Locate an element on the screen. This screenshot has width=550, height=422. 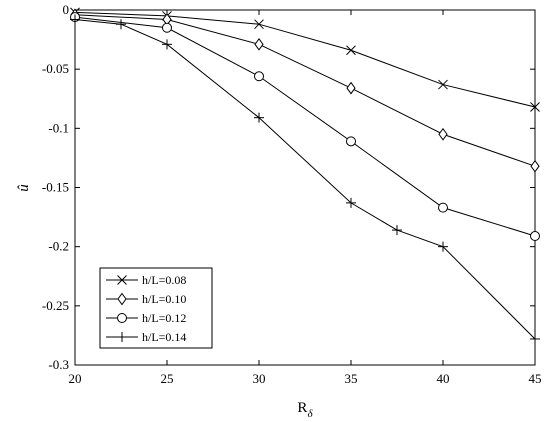
legend-entry: h/L=0.12 is located at coordinates (146, 318).